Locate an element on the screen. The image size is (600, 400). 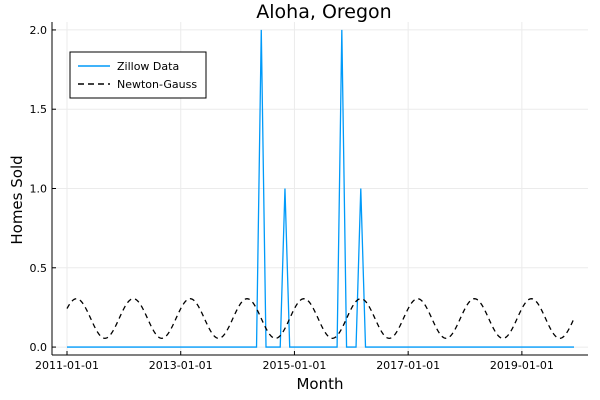
y-tick-label: 0.5 is located at coordinates (39, 268).